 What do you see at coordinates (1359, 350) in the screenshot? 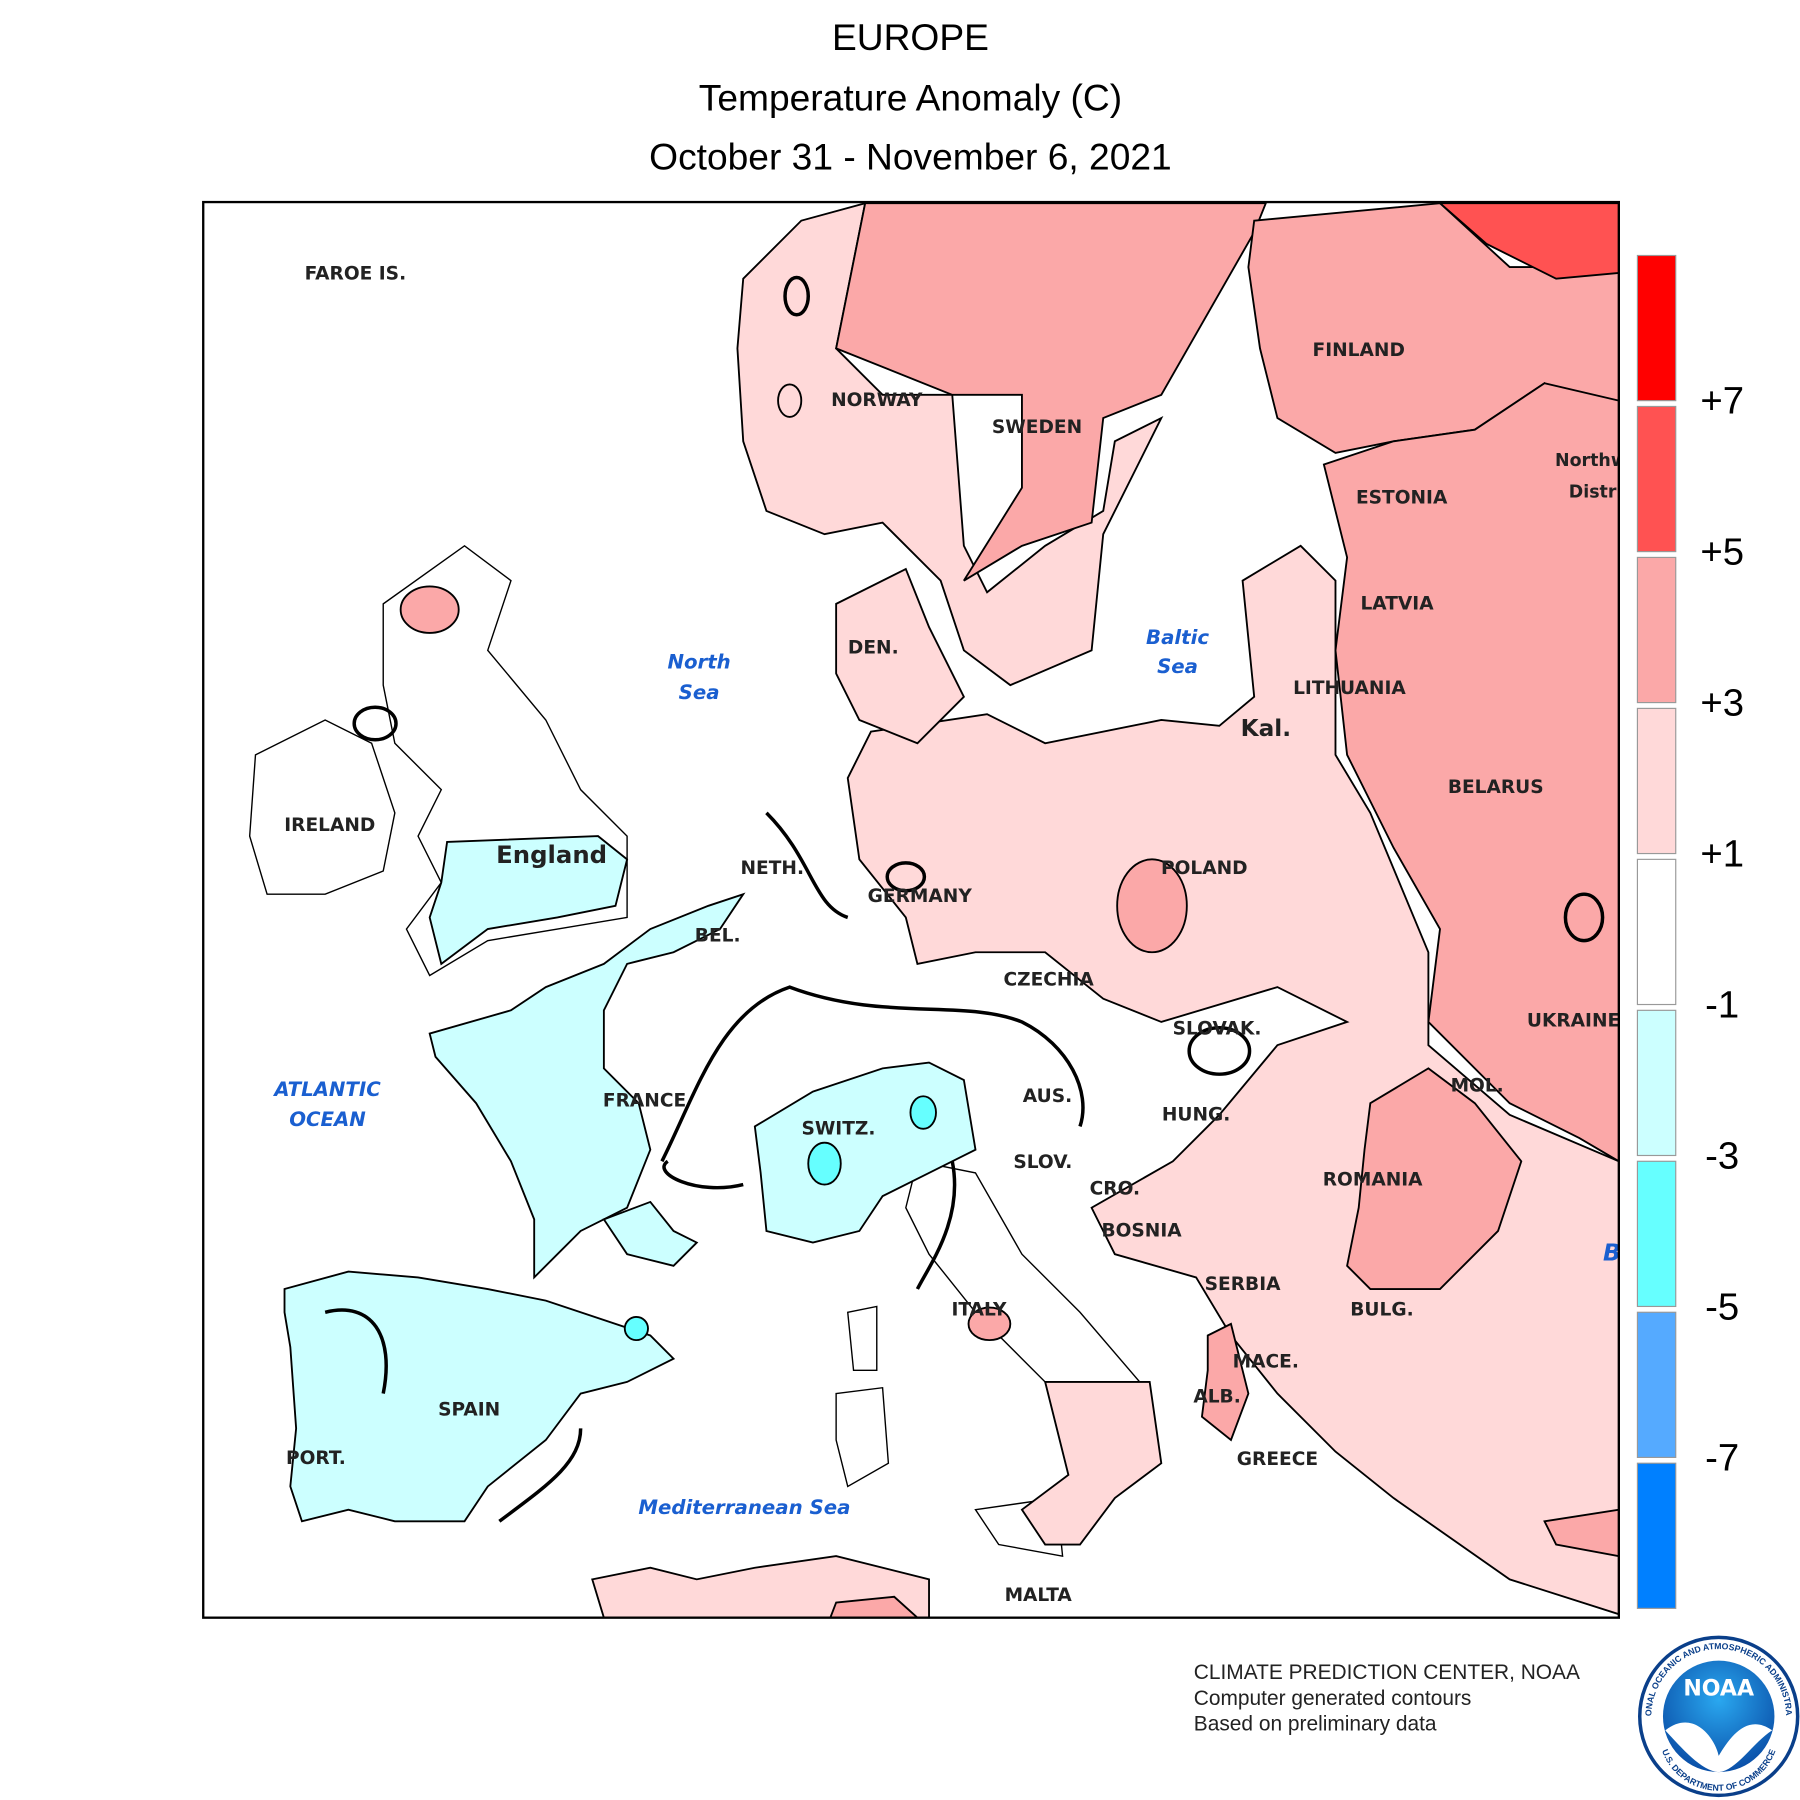
I see `place-label: FINLAND` at bounding box center [1359, 350].